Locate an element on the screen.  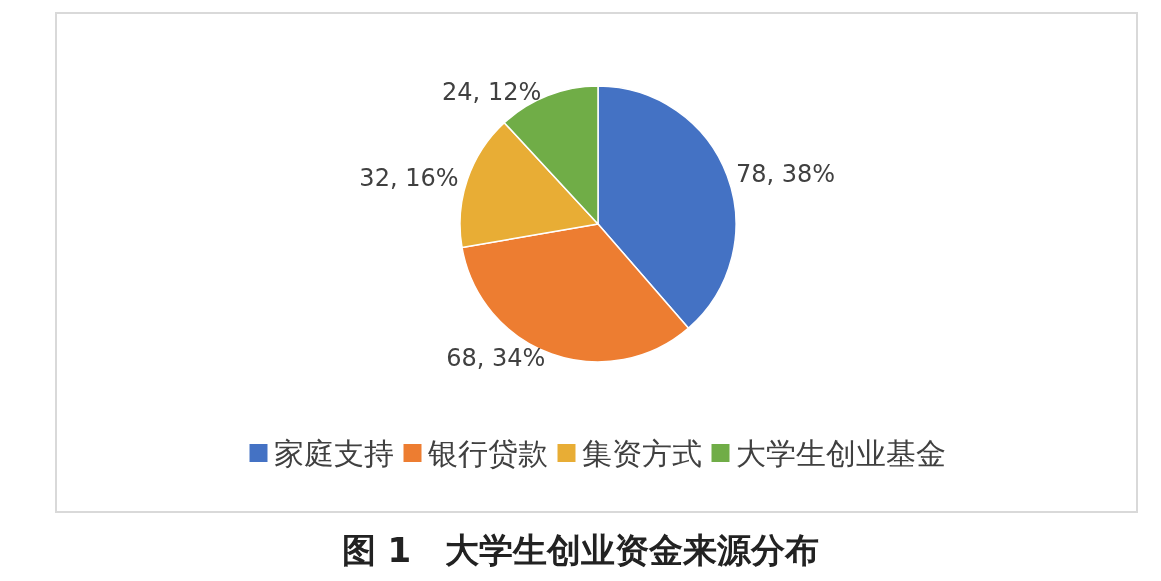
text: 图 1 大学生创业资金来源分布 is located at coordinates (580, 550).